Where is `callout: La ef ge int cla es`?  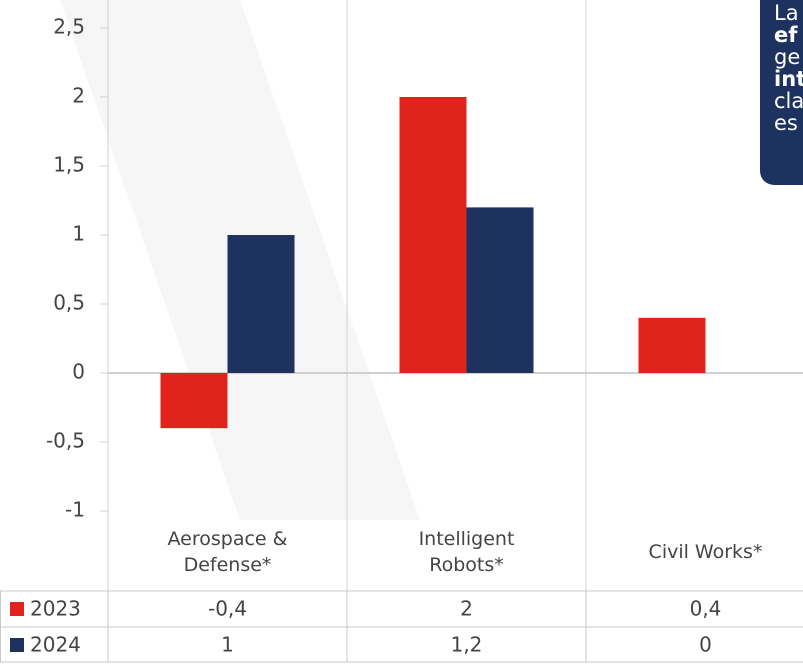
callout: La ef ge int cla es is located at coordinates (781, 92).